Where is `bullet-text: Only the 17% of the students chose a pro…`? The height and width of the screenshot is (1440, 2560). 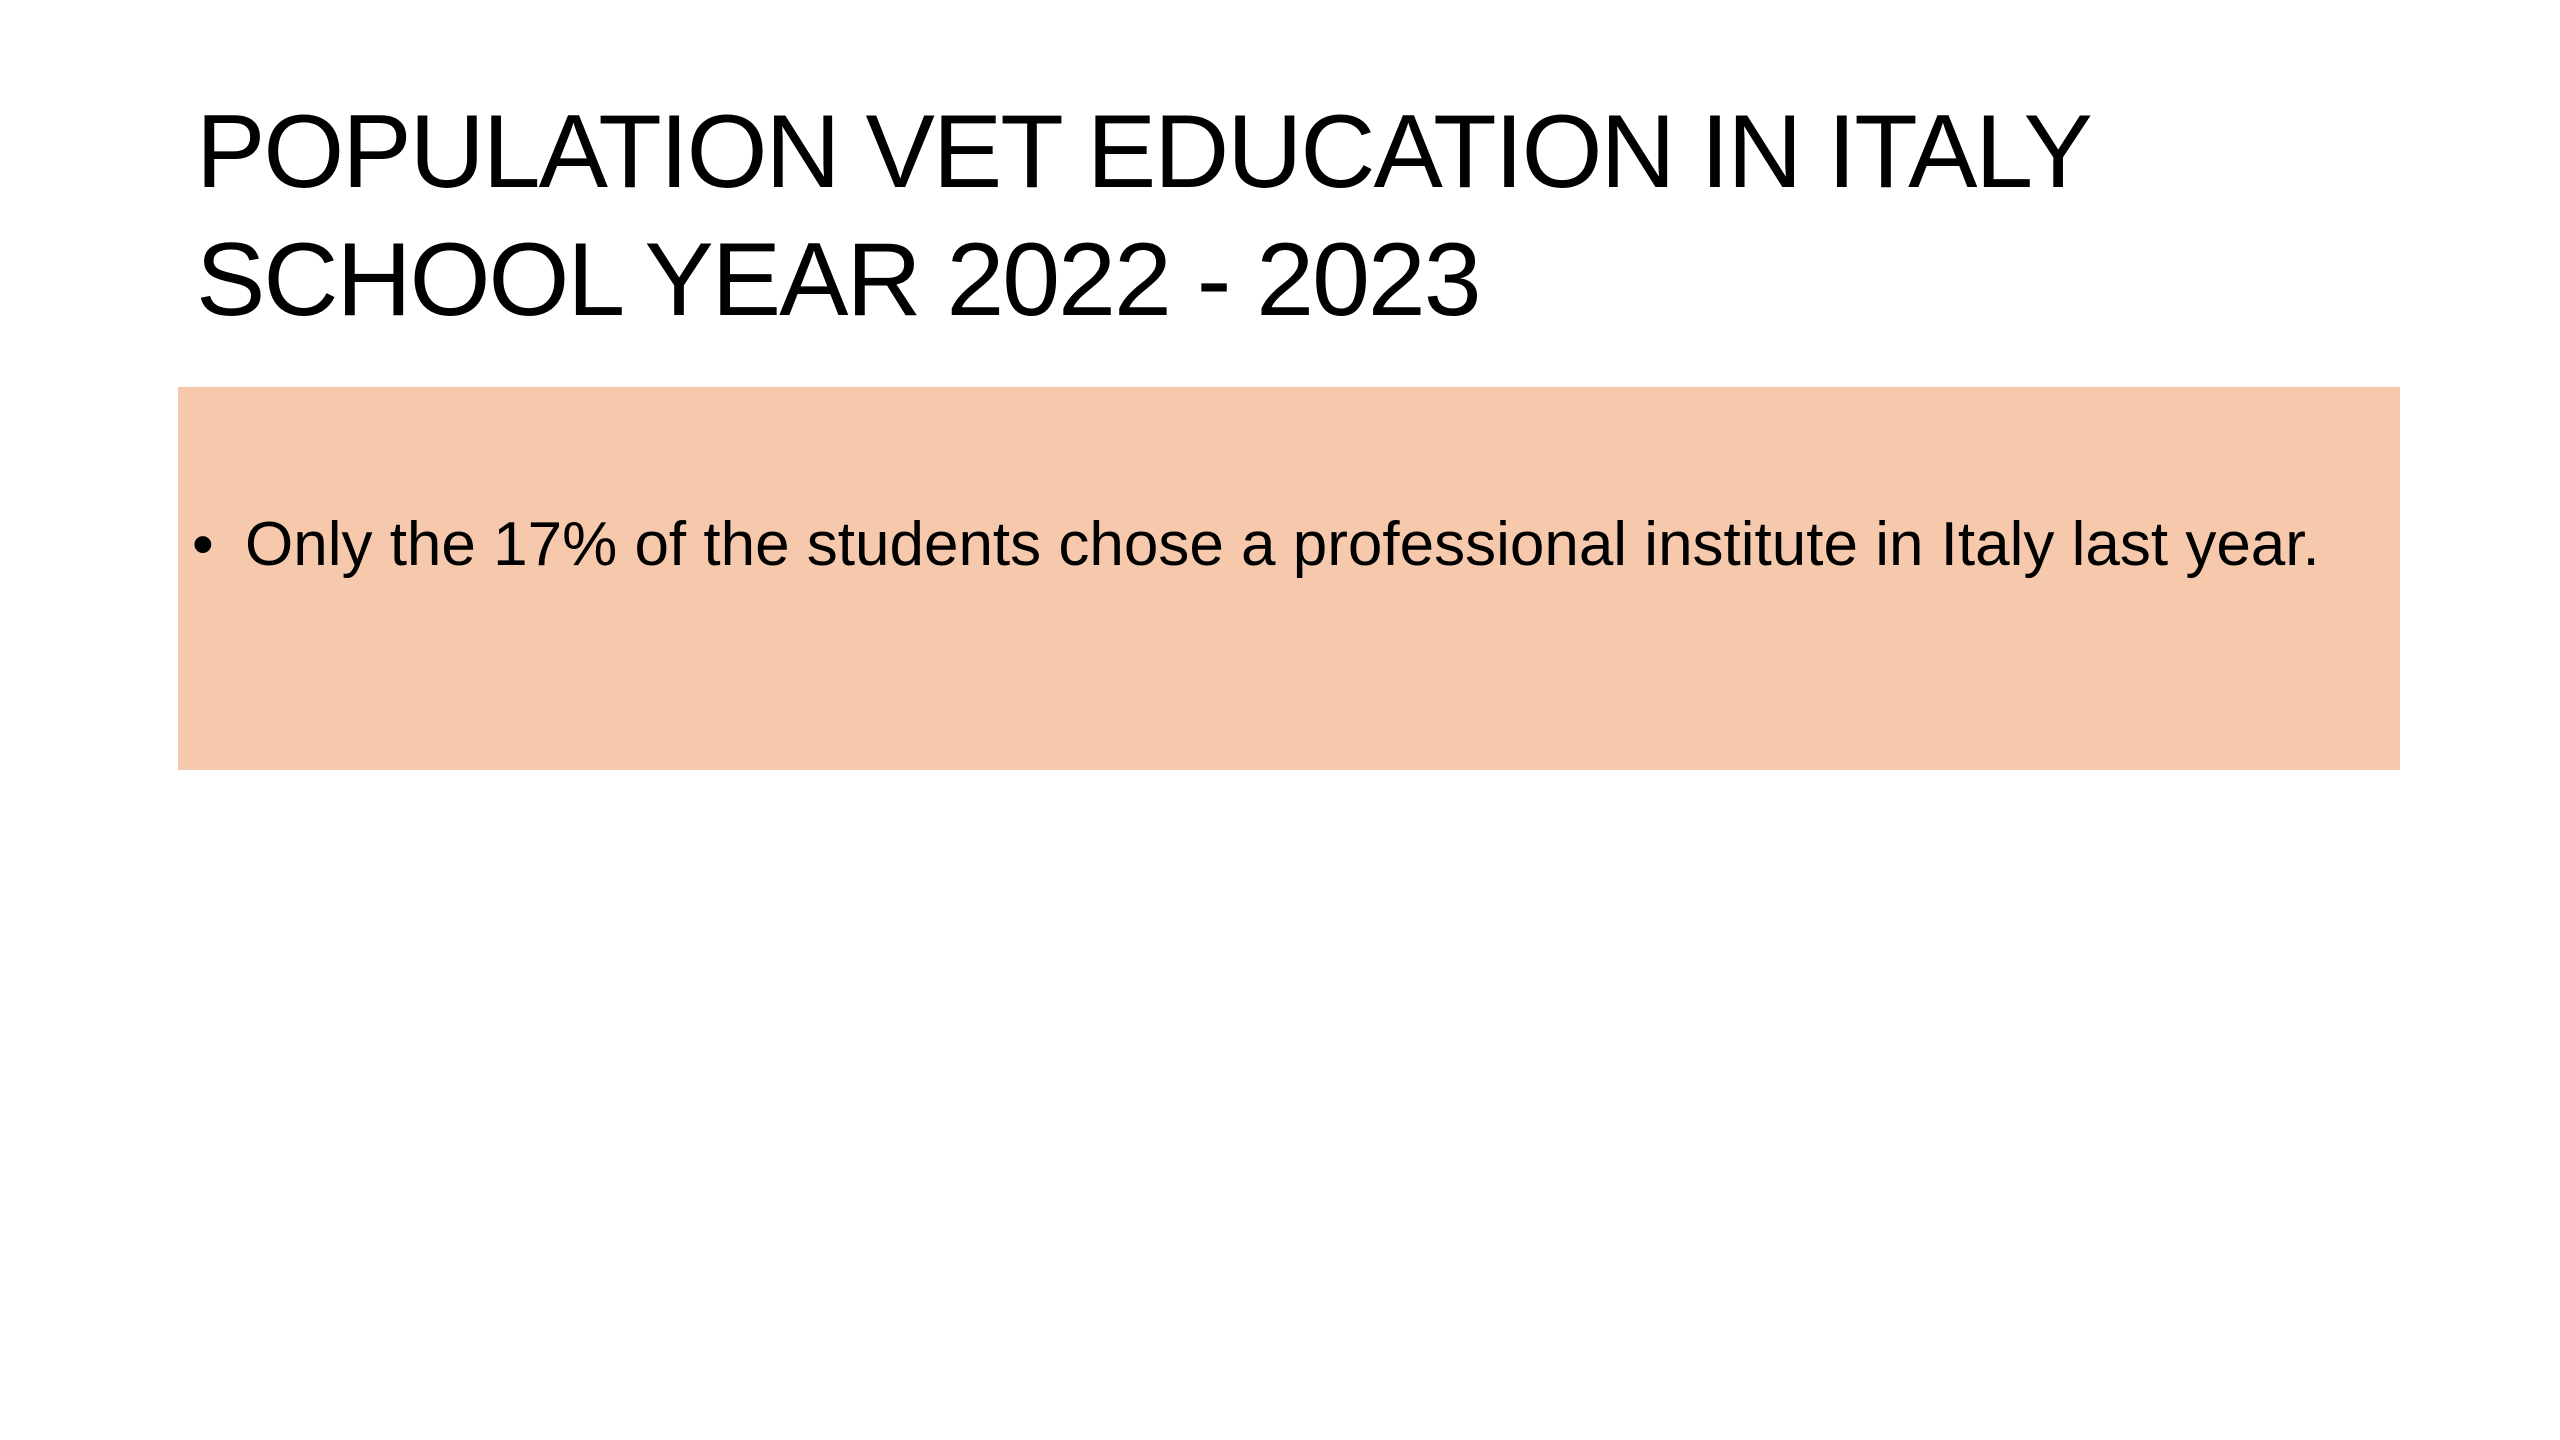
bullet-text: Only the 17% of the students chose a pro… is located at coordinates (1282, 544).